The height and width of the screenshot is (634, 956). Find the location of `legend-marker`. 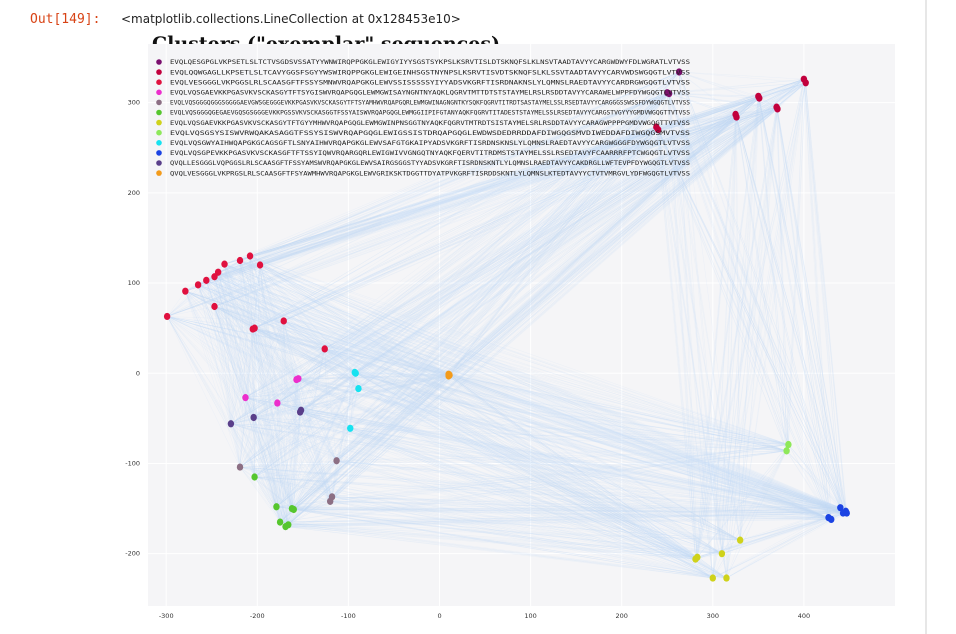

legend-marker is located at coordinates (159, 102).